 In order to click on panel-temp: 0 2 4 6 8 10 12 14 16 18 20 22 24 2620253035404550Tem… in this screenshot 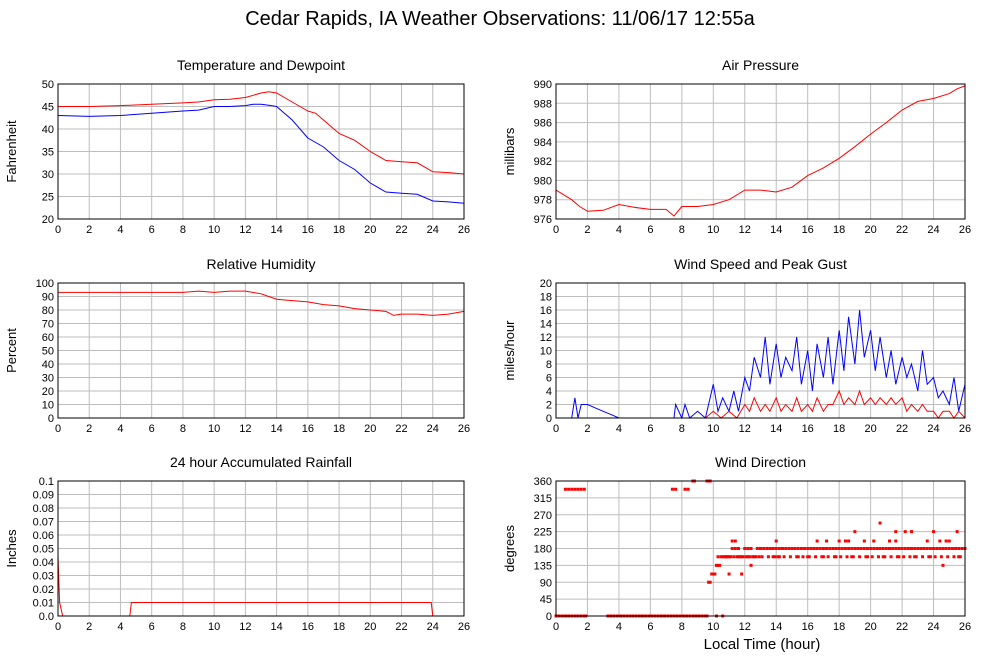, I will do `click(237, 146)`.